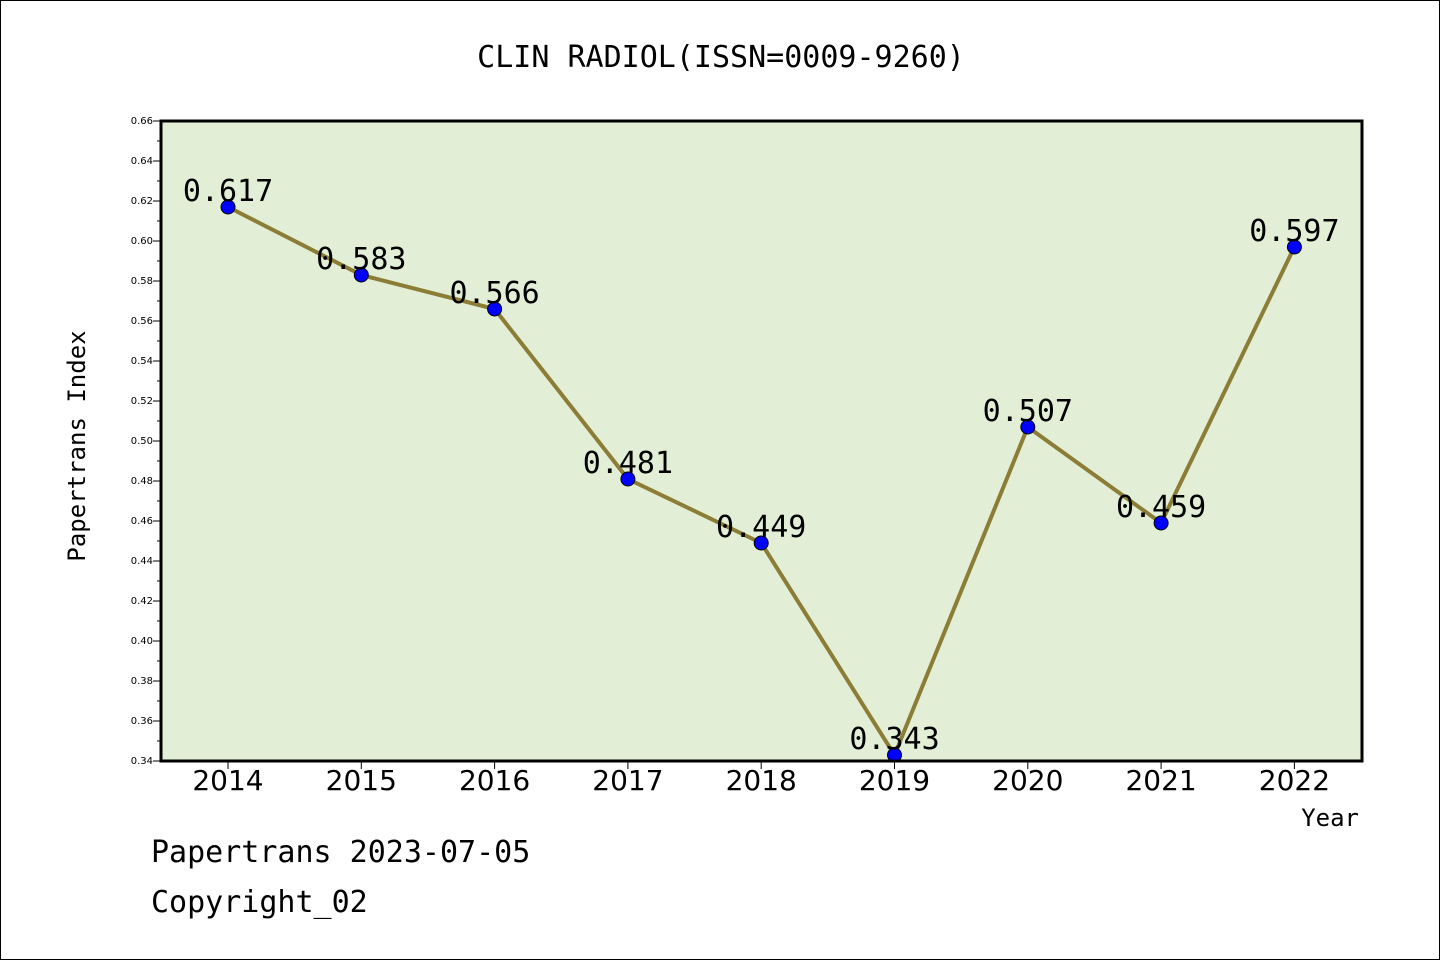  Describe the element at coordinates (142, 601) in the screenshot. I see `y-tick-label: 0.42` at that location.